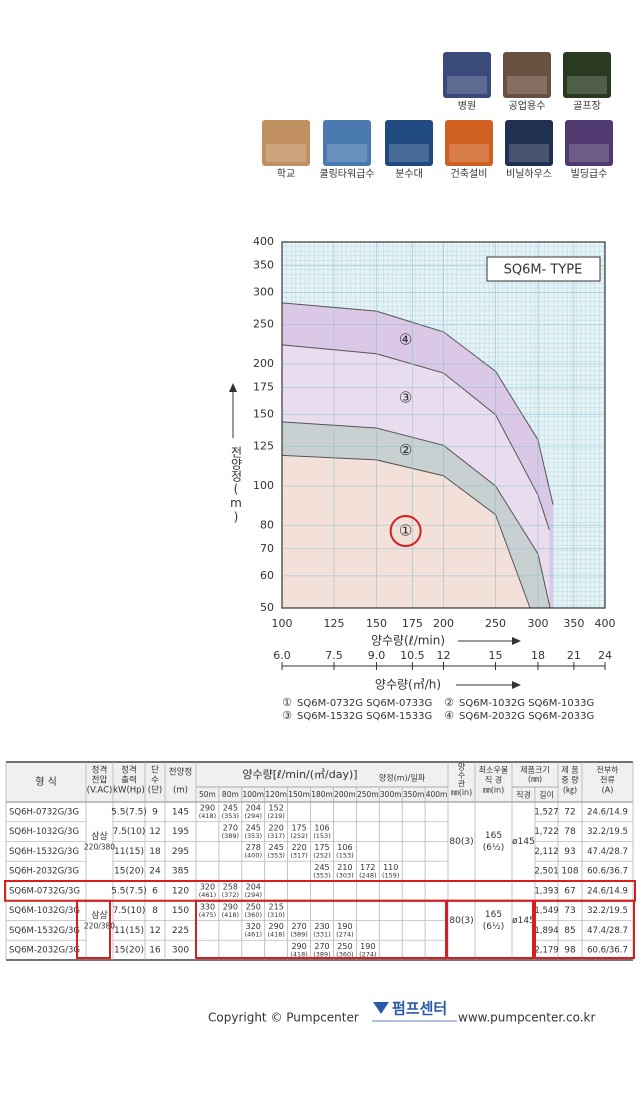 The width and height of the screenshot is (640, 1100). Describe the element at coordinates (253, 926) in the screenshot. I see `table-cell: 320` at that location.